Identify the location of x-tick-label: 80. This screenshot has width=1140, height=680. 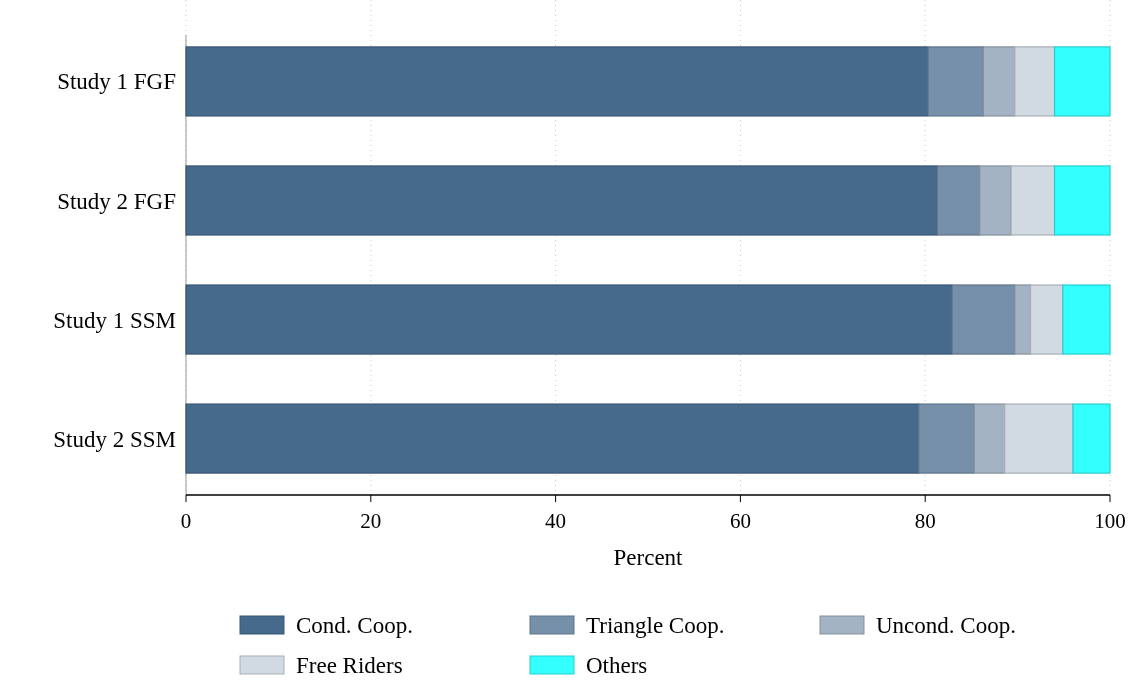
(925, 521).